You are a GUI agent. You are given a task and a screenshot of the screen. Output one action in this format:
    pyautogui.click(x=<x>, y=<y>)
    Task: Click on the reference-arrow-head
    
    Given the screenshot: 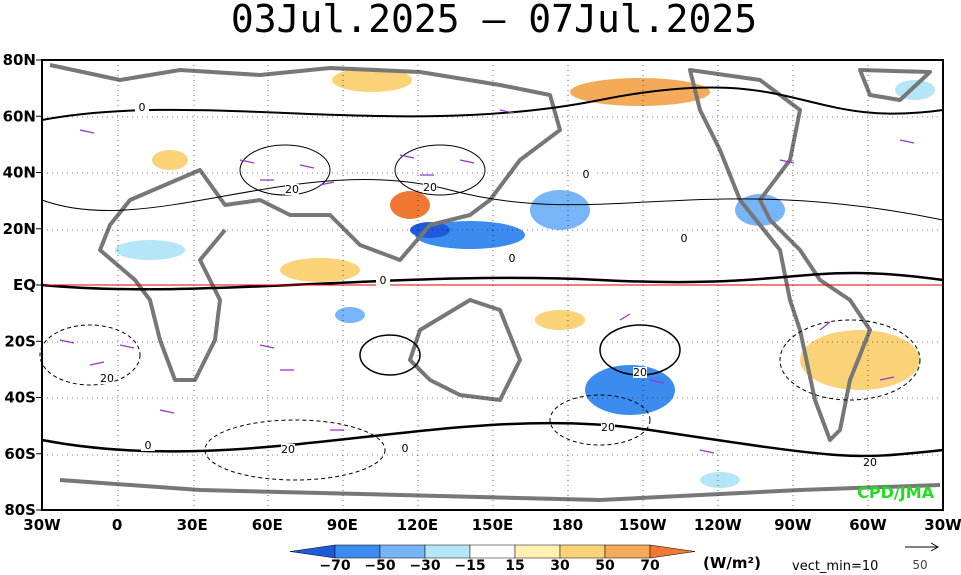 What is the action you would take?
    pyautogui.click(x=935, y=547)
    